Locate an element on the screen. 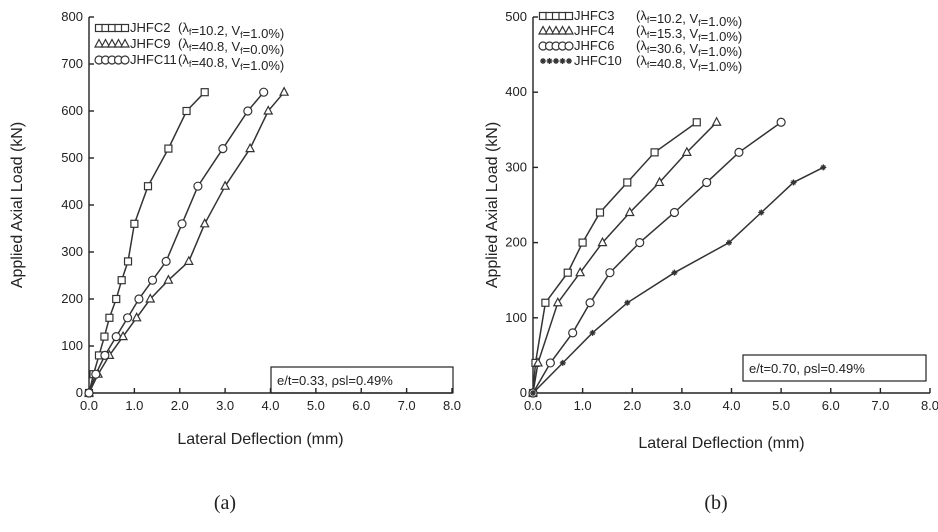 The width and height of the screenshot is (938, 532). series-jhfc11 is located at coordinates (176, 242).